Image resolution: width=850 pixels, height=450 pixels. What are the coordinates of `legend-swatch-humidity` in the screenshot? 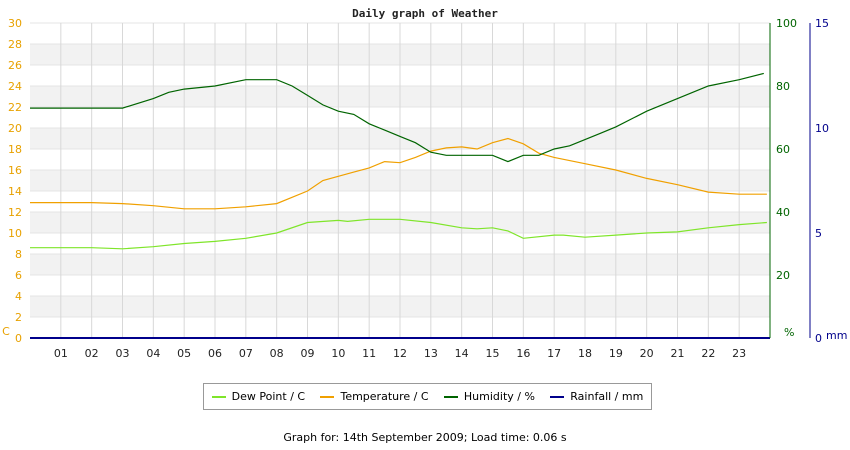 It's located at (450, 396).